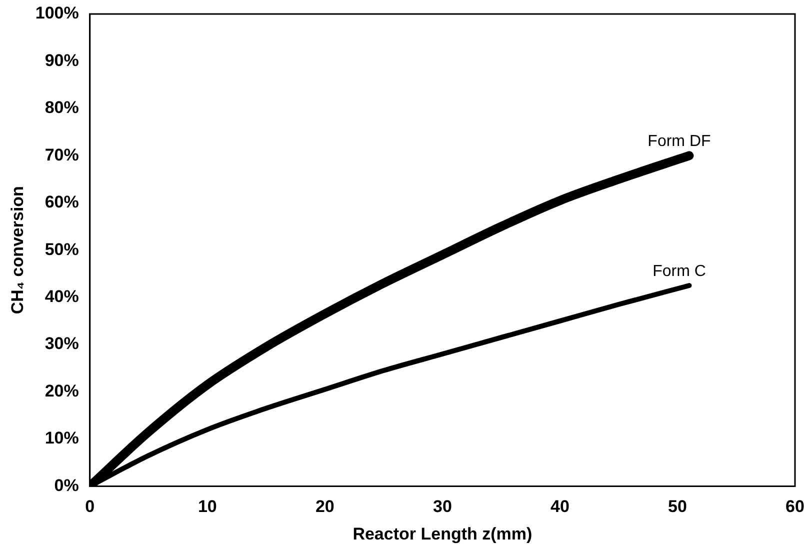 The height and width of the screenshot is (553, 811). I want to click on y-tick-label: 0%, so click(66, 485).